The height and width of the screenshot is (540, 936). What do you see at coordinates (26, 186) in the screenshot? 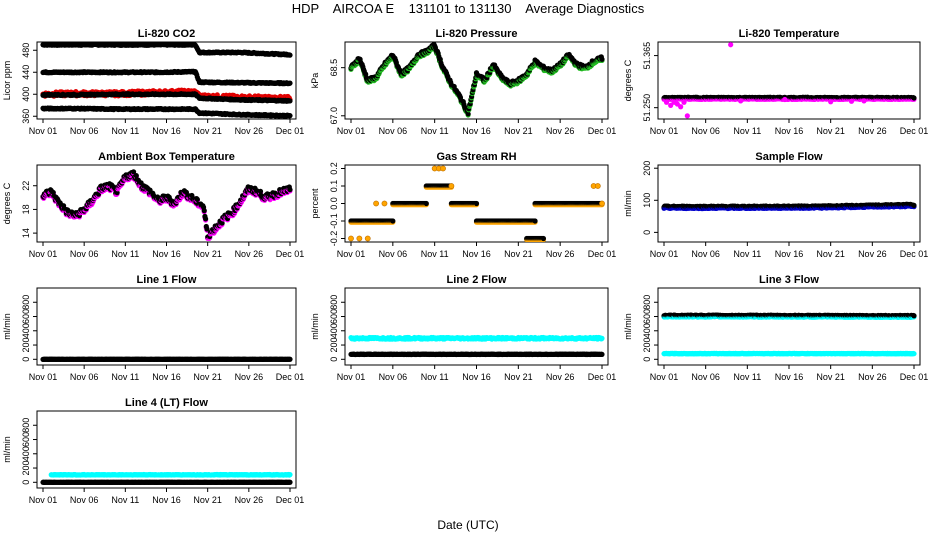
I see `ambient-box-temperature-y-tick-label: 22` at bounding box center [26, 186].